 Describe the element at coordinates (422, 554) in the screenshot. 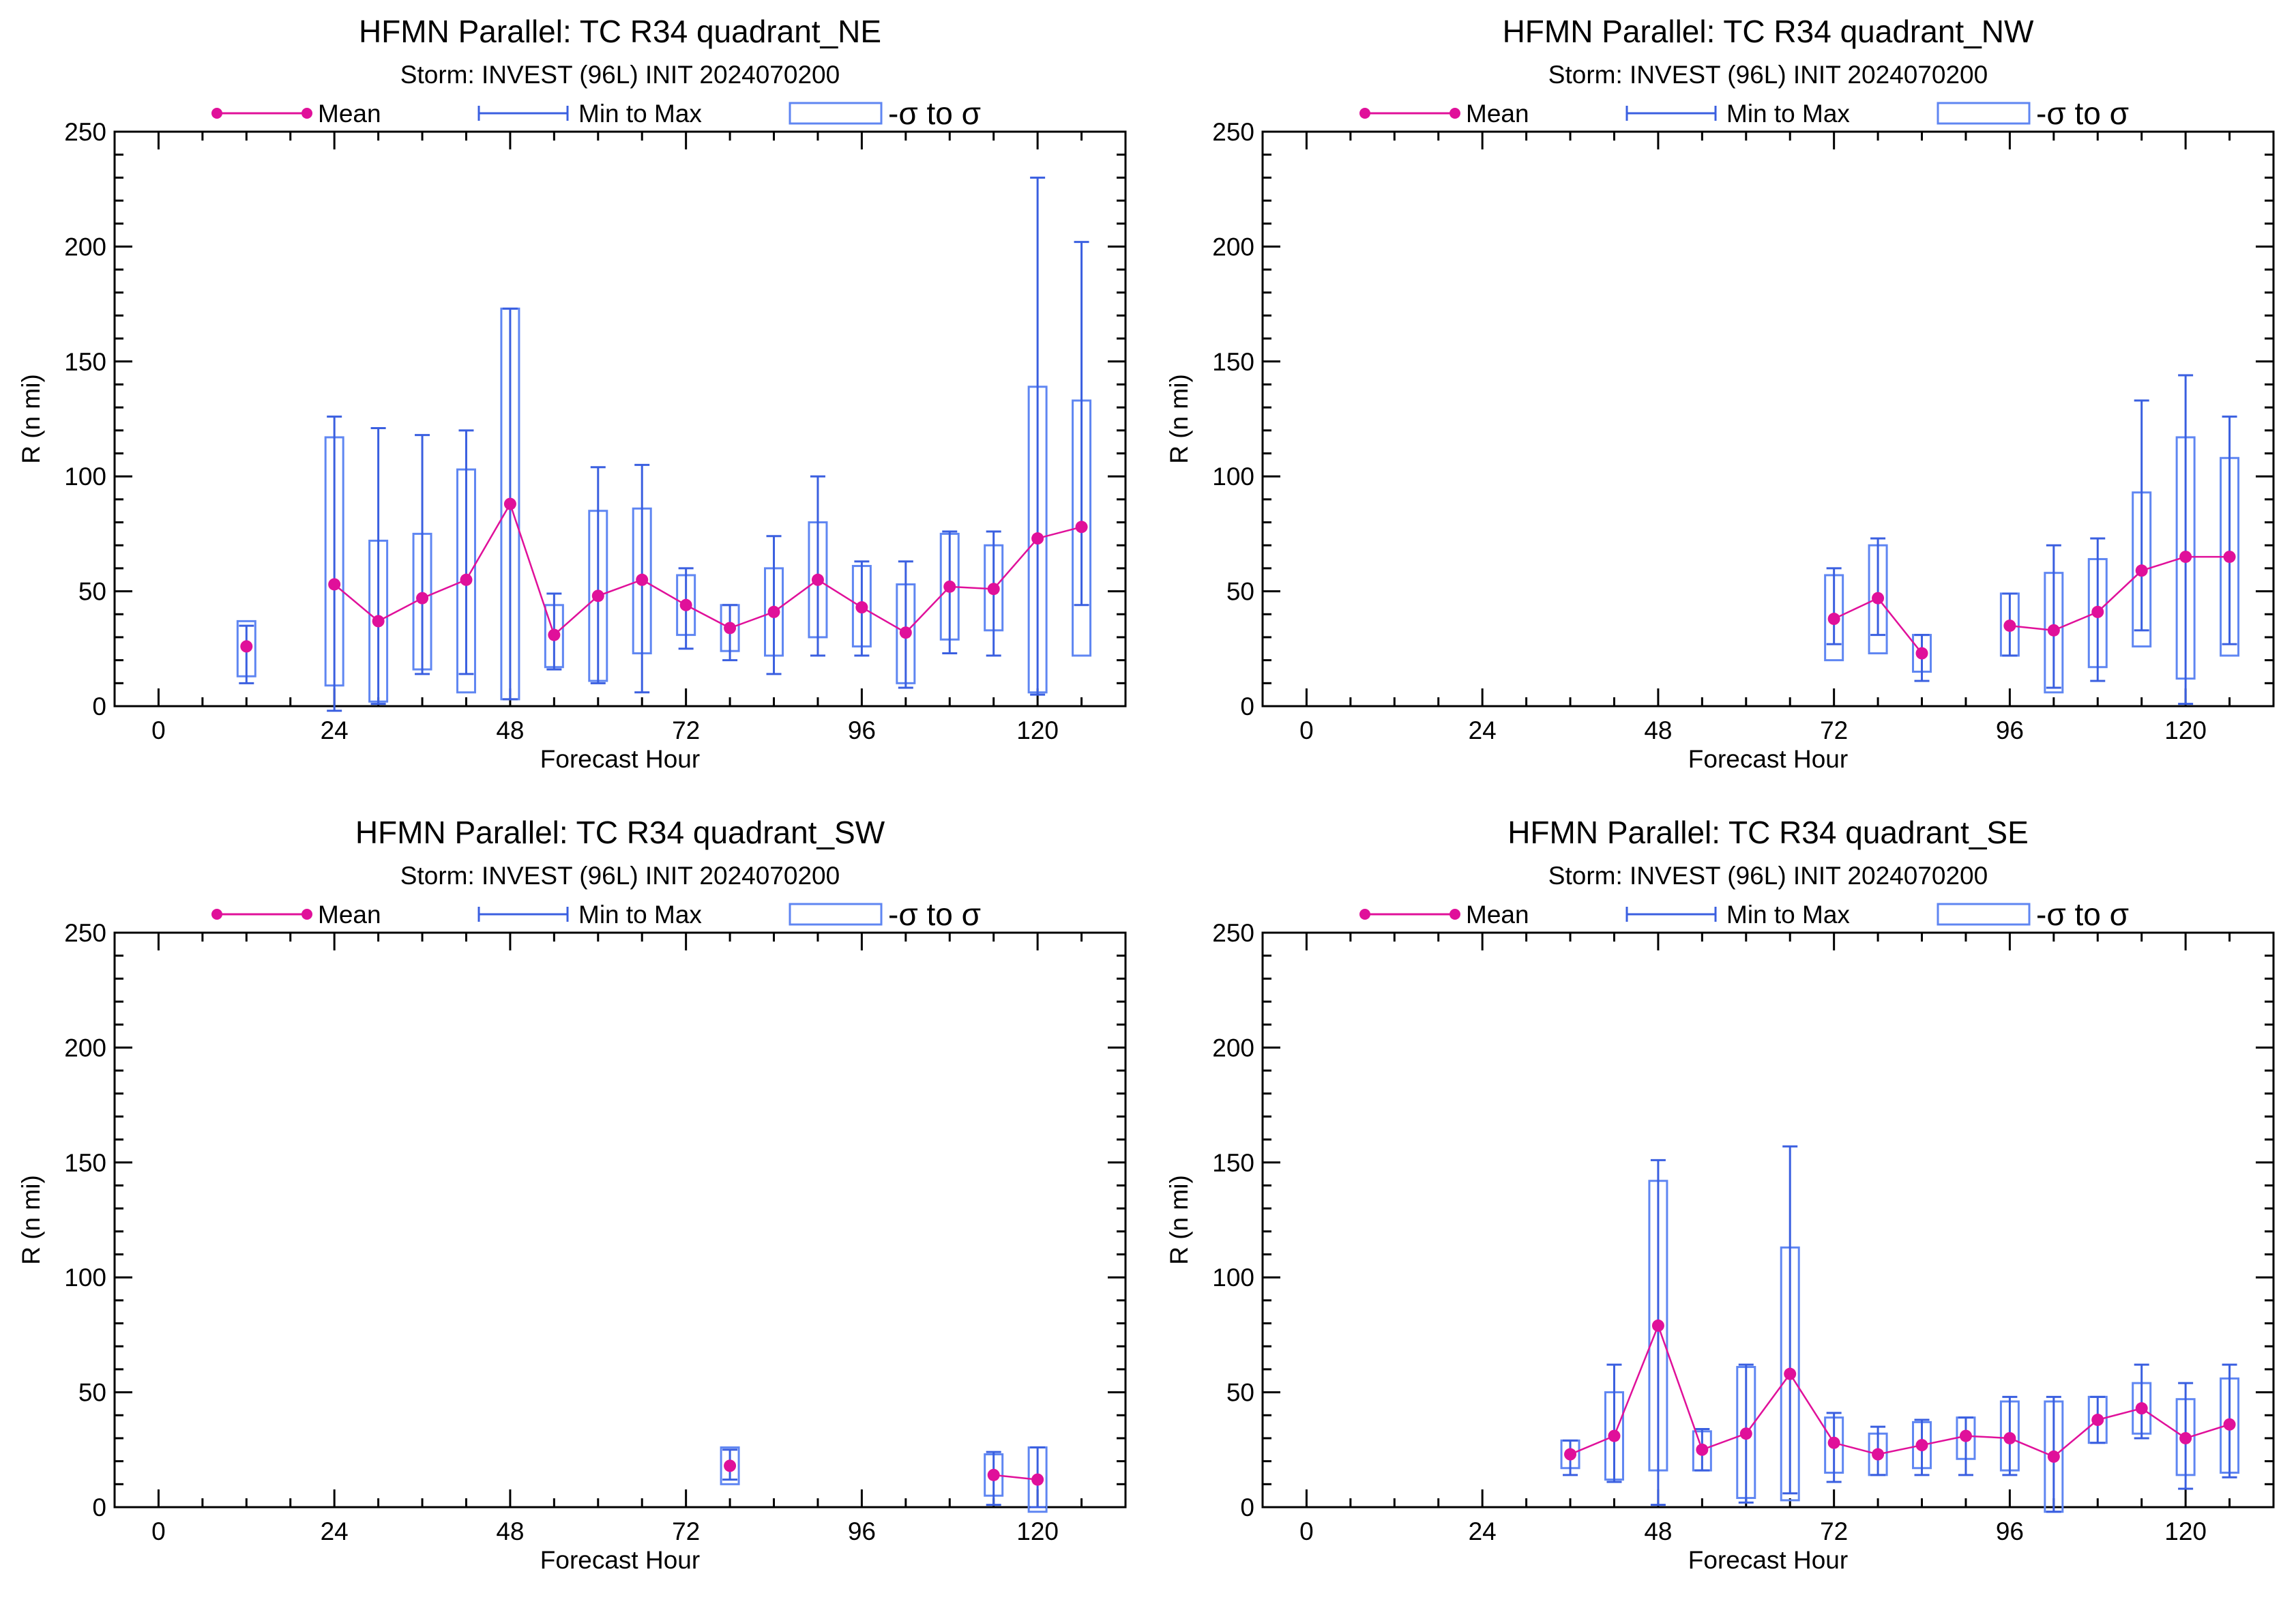

I see `data-point-36h` at that location.